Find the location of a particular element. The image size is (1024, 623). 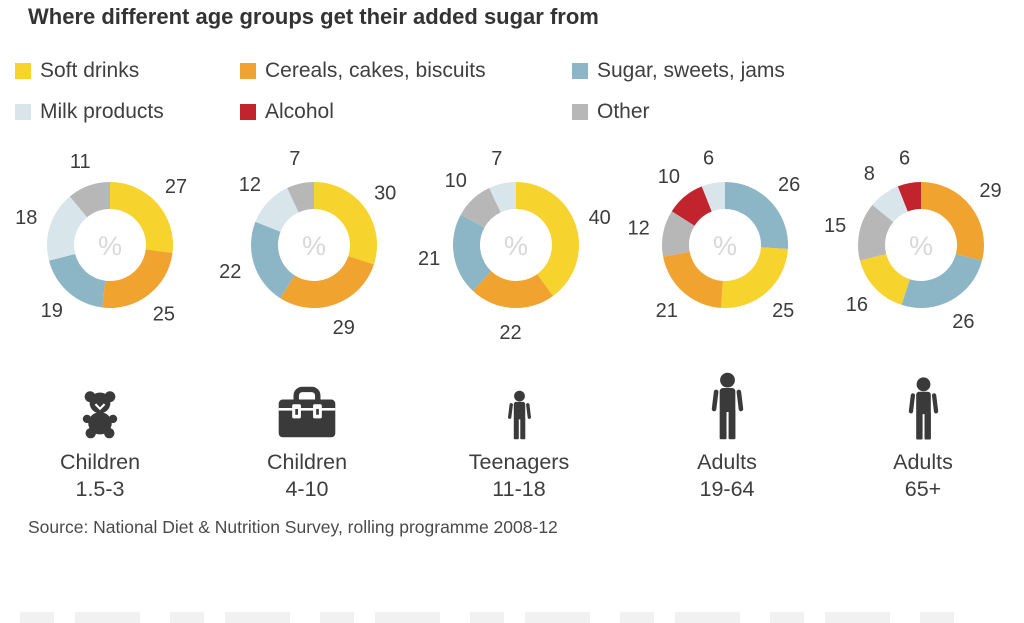

legend-item-sugar-sweets: Sugar, sweets, jams is located at coordinates (678, 71).